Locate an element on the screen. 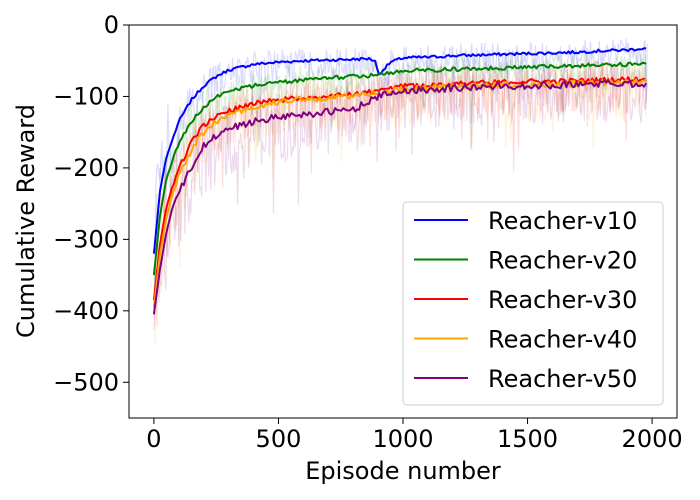 The width and height of the screenshot is (700, 500). y-tick-label: −100 is located at coordinates (86, 96).